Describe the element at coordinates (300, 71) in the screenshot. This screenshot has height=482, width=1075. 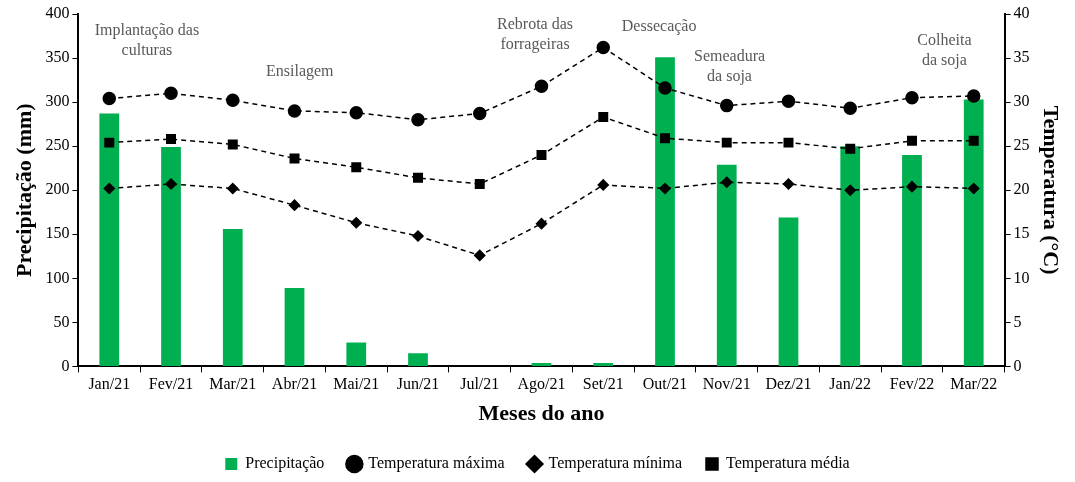
I see `annotation: Ensilagem` at that location.